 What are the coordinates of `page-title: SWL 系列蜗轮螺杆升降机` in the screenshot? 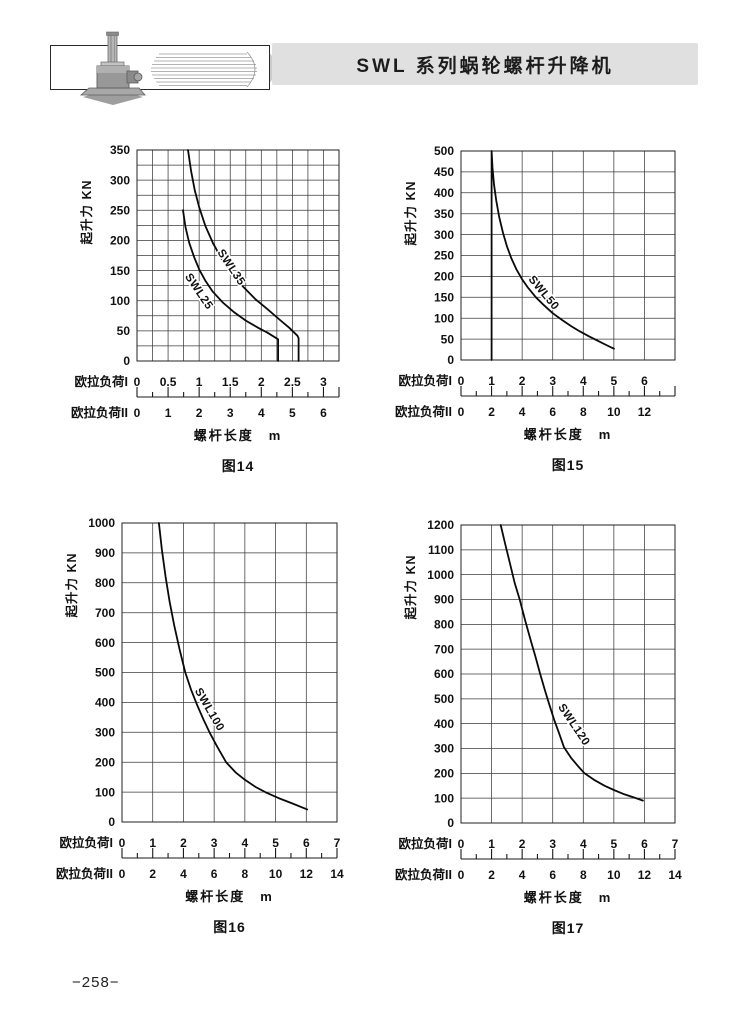 It's located at (485, 66).